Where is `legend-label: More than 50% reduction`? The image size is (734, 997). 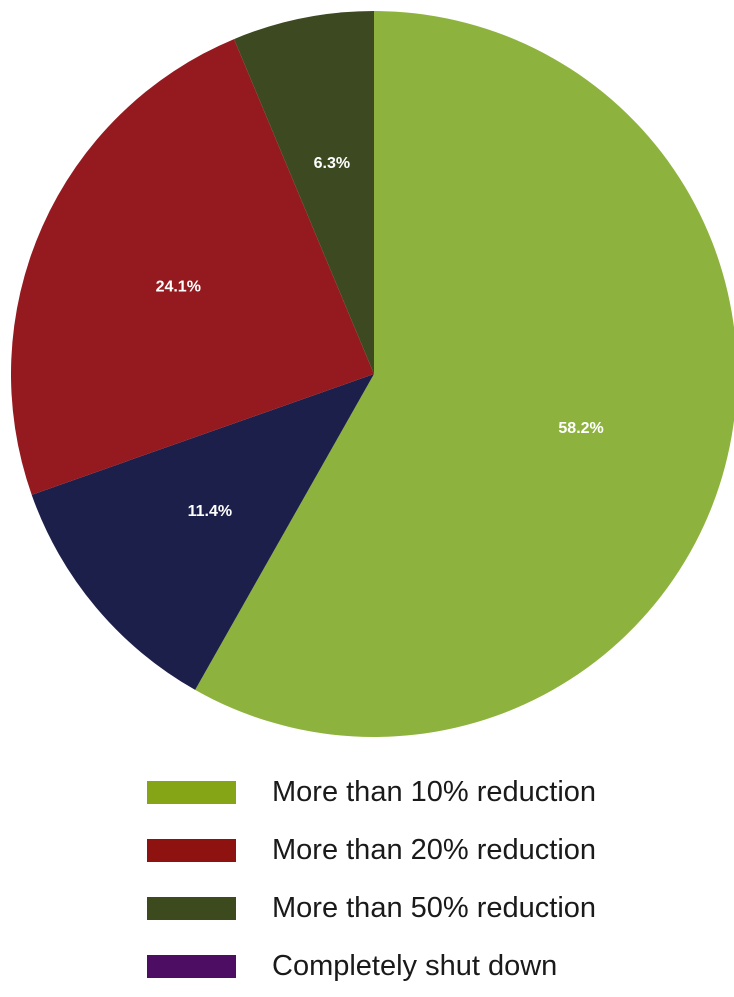
legend-label: More than 50% reduction is located at coordinates (434, 908).